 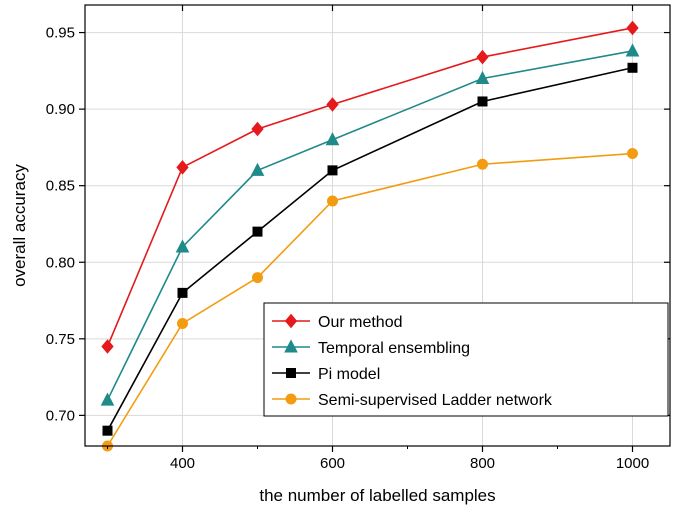 I want to click on legend-label: Pi model, so click(x=349, y=374).